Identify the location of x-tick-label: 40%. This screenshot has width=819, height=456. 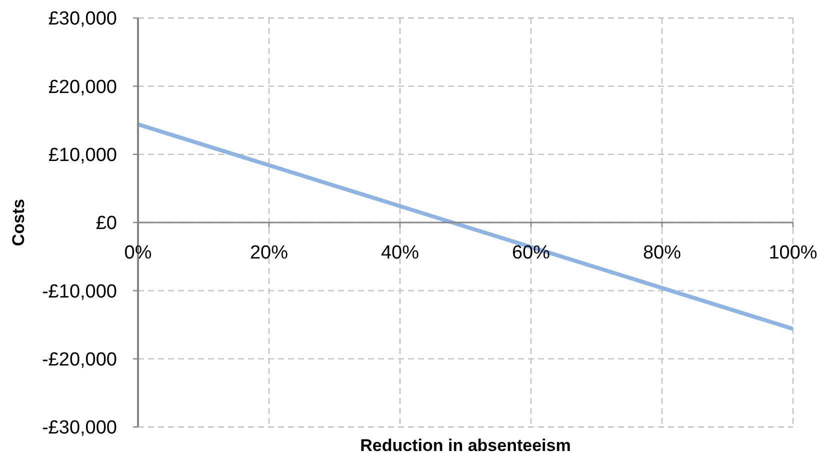
(400, 252).